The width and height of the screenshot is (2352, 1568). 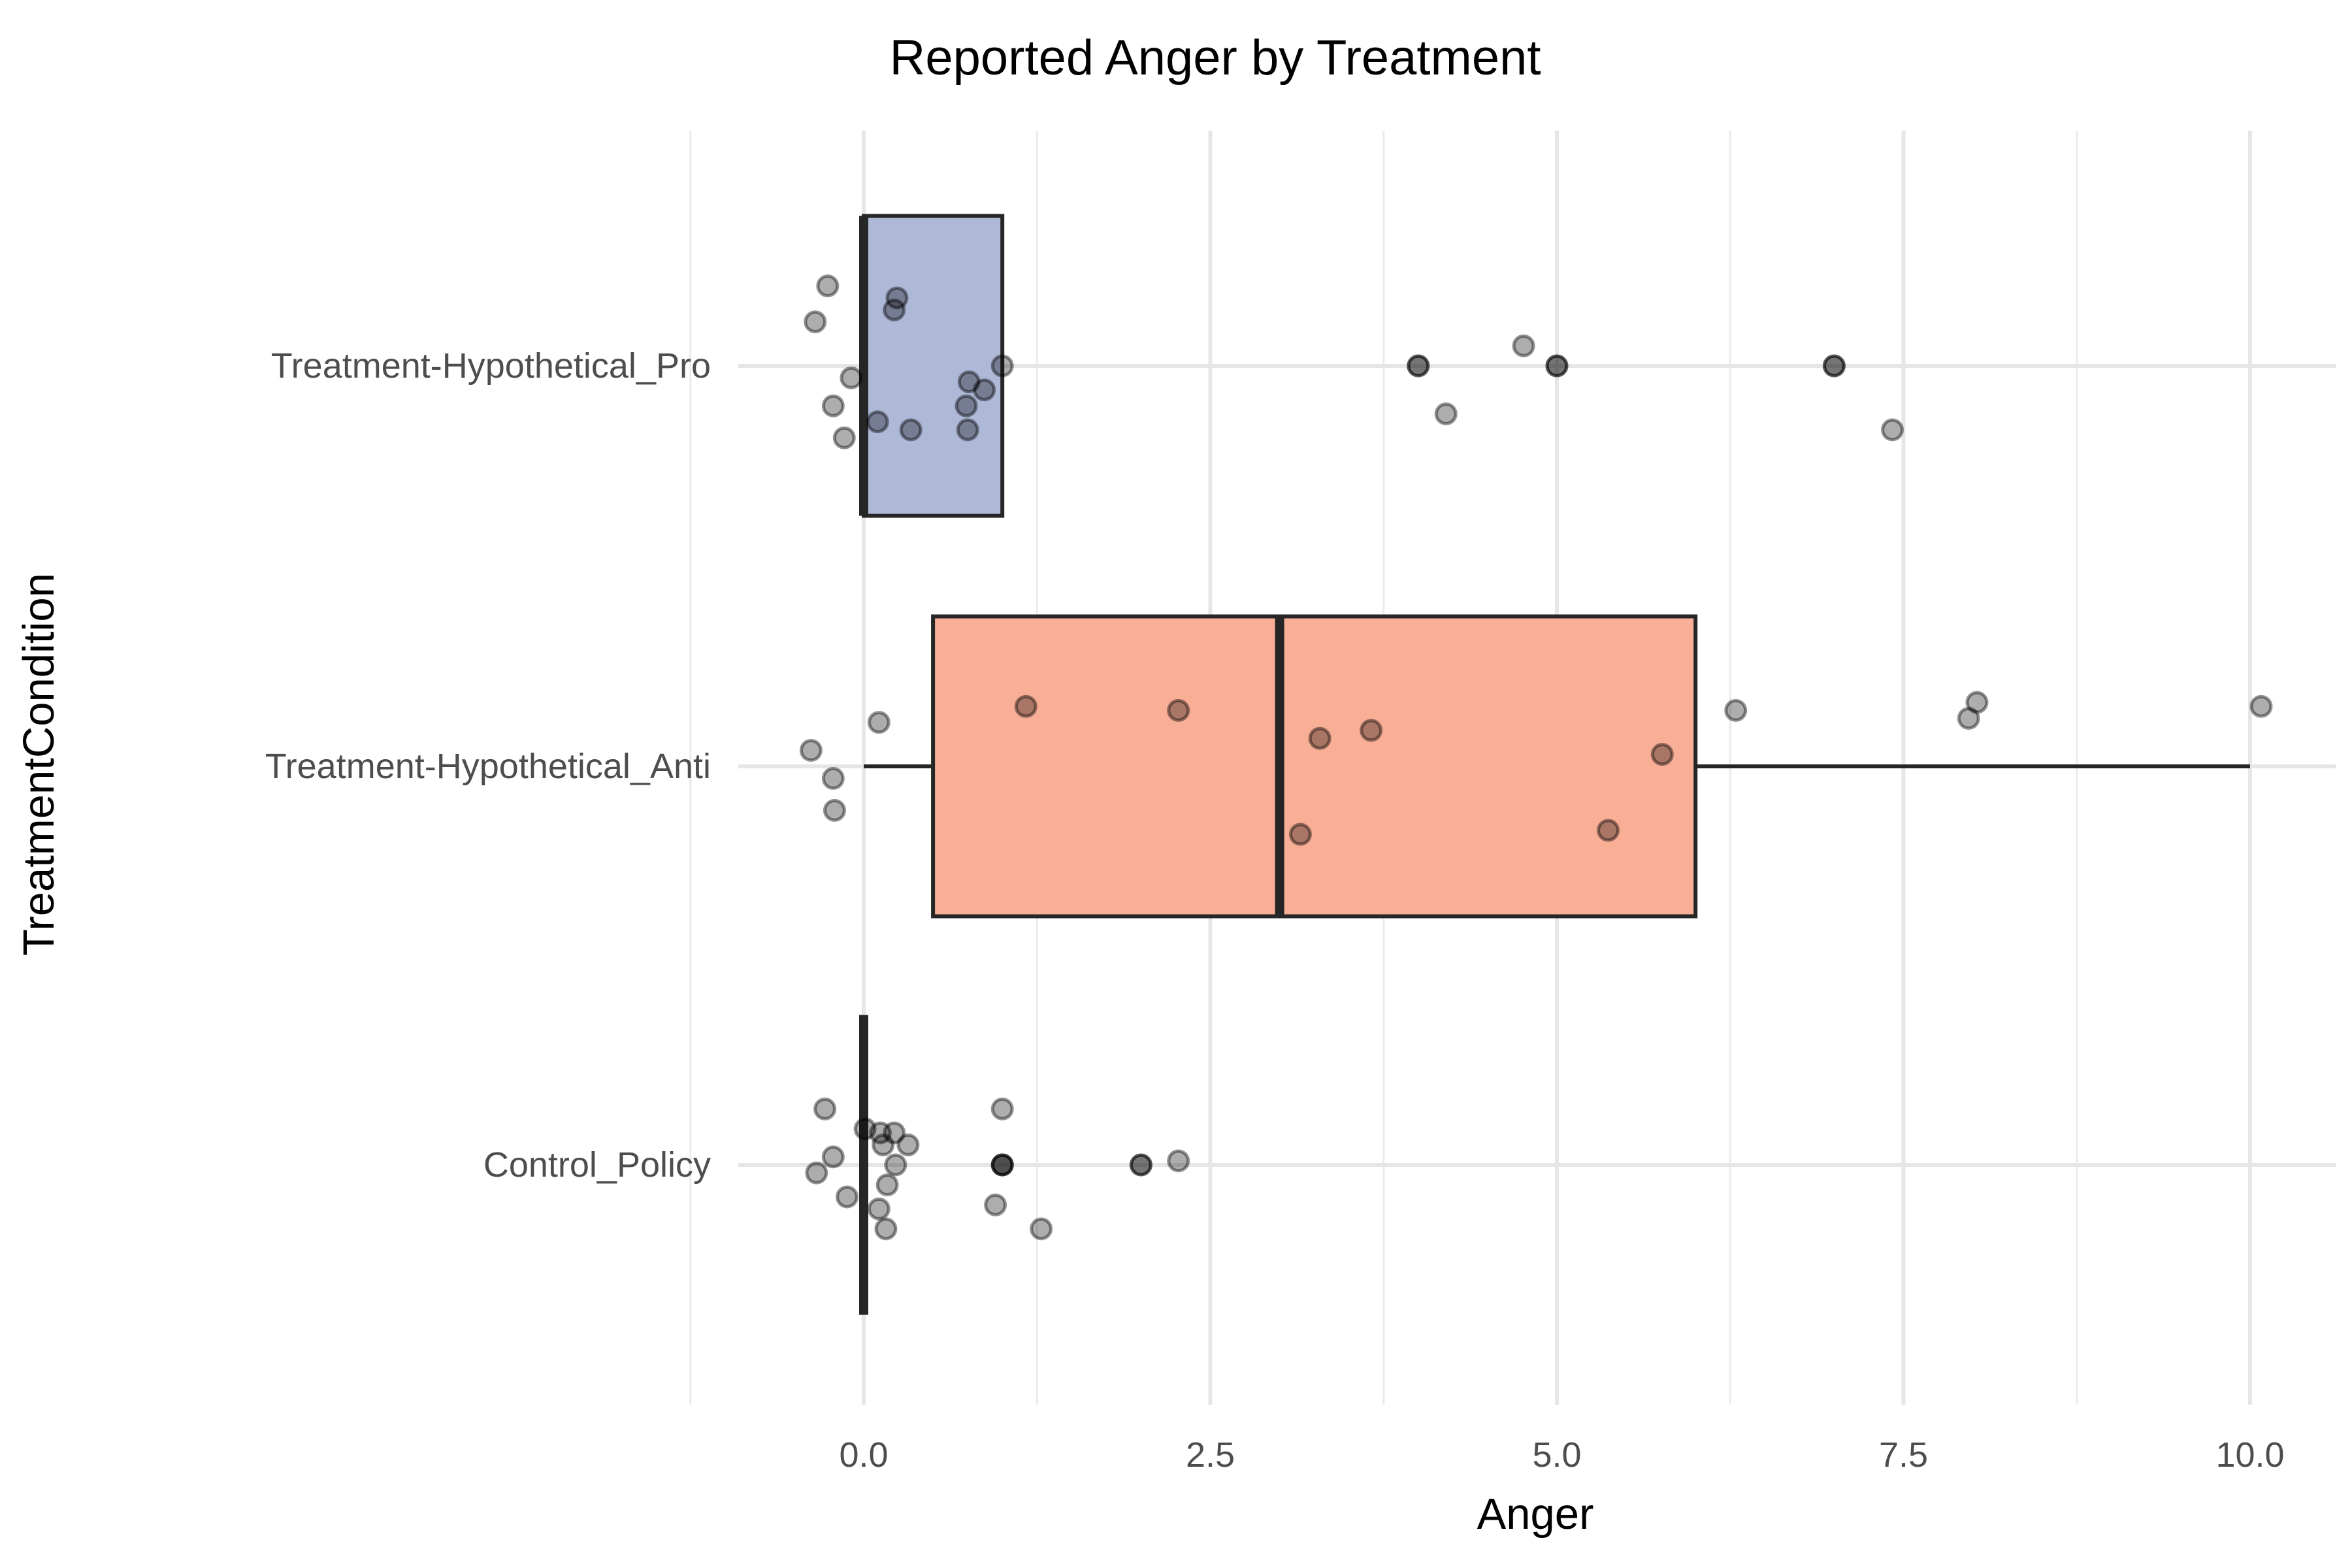 What do you see at coordinates (1210, 1455) in the screenshot?
I see `x-tick-label: 2.5` at bounding box center [1210, 1455].